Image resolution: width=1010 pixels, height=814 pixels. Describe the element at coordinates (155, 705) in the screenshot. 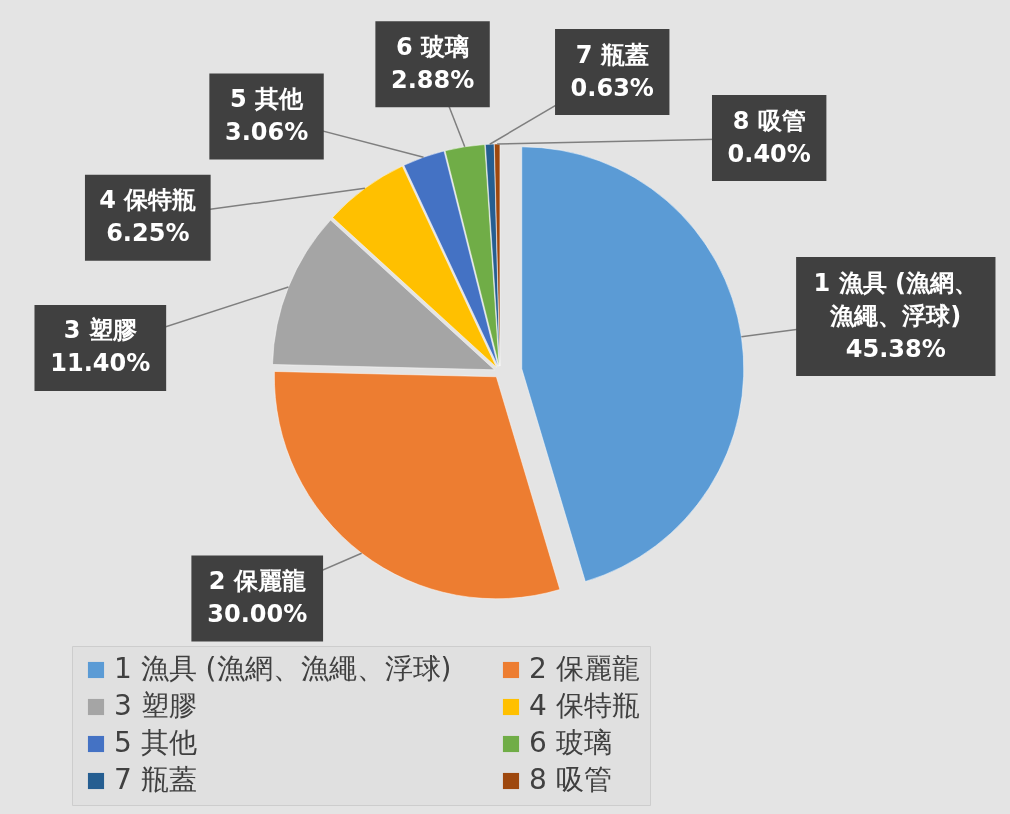

I see `legend-label: 3 塑膠` at that location.